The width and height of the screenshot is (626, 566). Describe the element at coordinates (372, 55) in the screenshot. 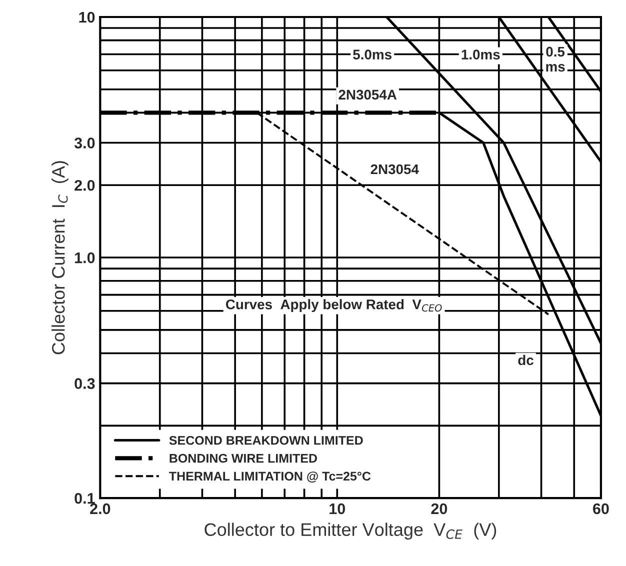

I see `annotation: 5.0ms` at that location.